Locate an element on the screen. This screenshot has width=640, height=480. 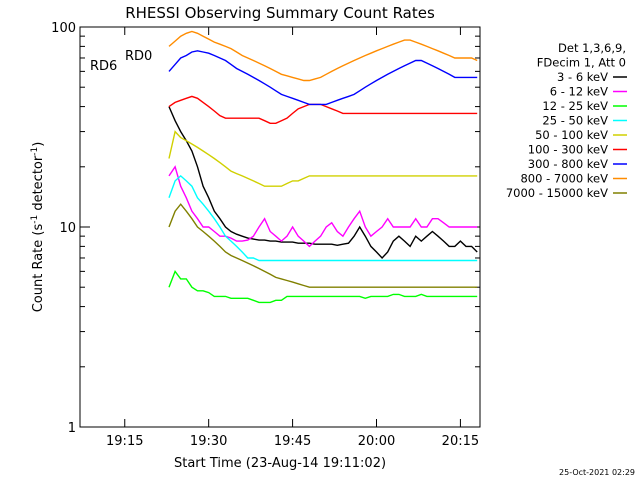
x-tick-label: 20:00 is located at coordinates (376, 441).